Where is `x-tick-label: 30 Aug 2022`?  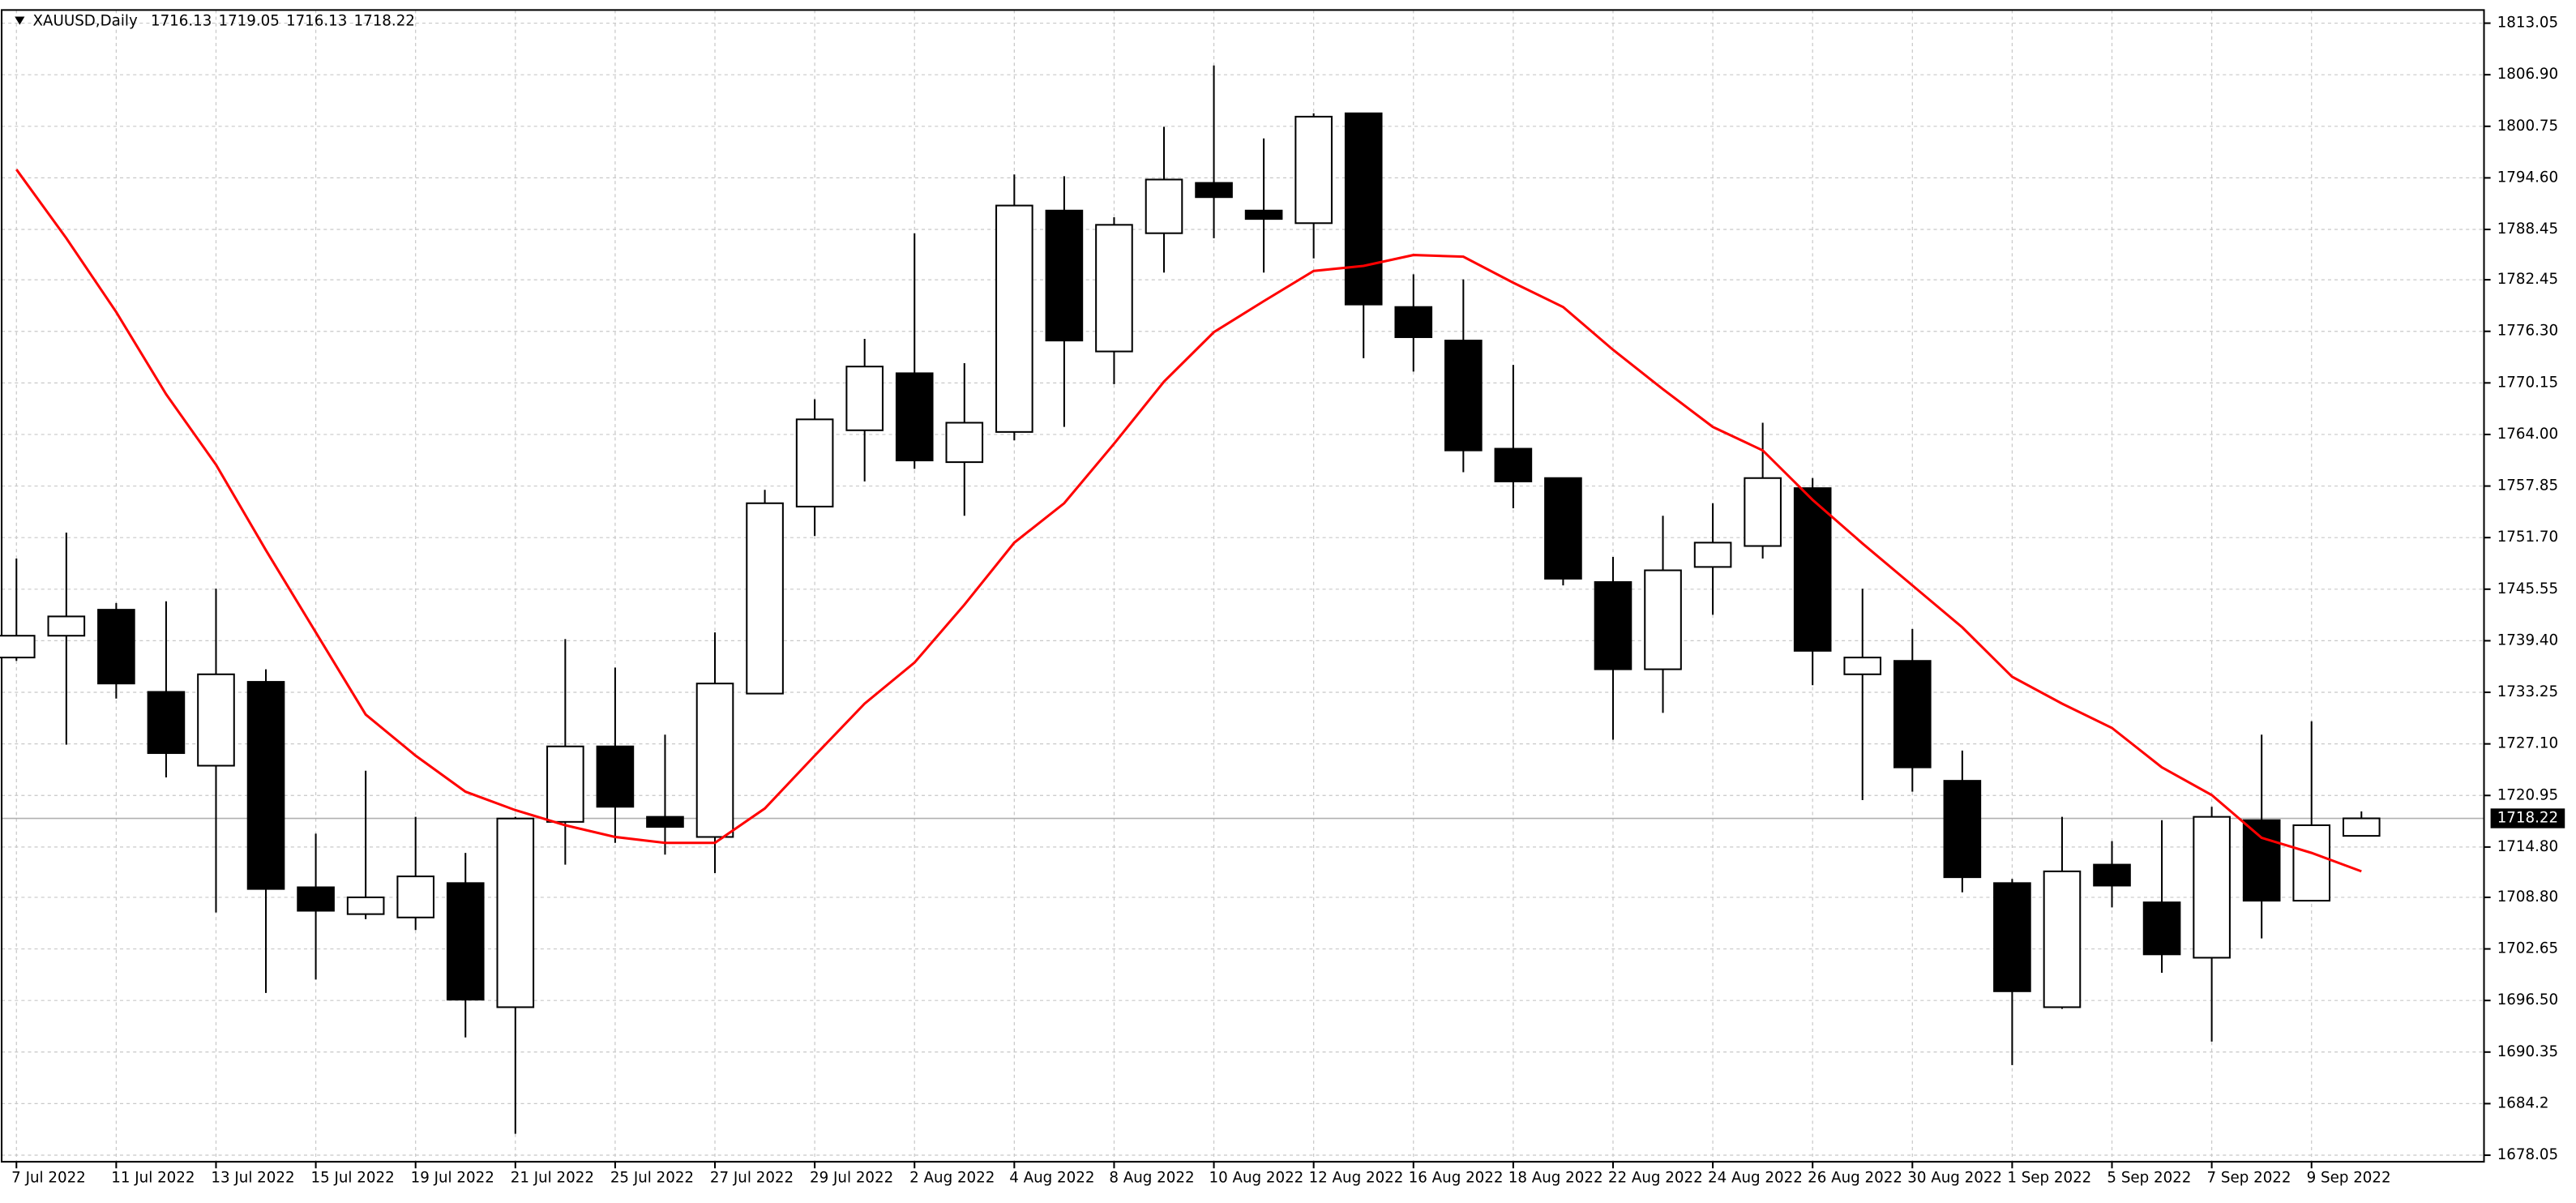
x-tick-label: 30 Aug 2022 is located at coordinates (1954, 1177).